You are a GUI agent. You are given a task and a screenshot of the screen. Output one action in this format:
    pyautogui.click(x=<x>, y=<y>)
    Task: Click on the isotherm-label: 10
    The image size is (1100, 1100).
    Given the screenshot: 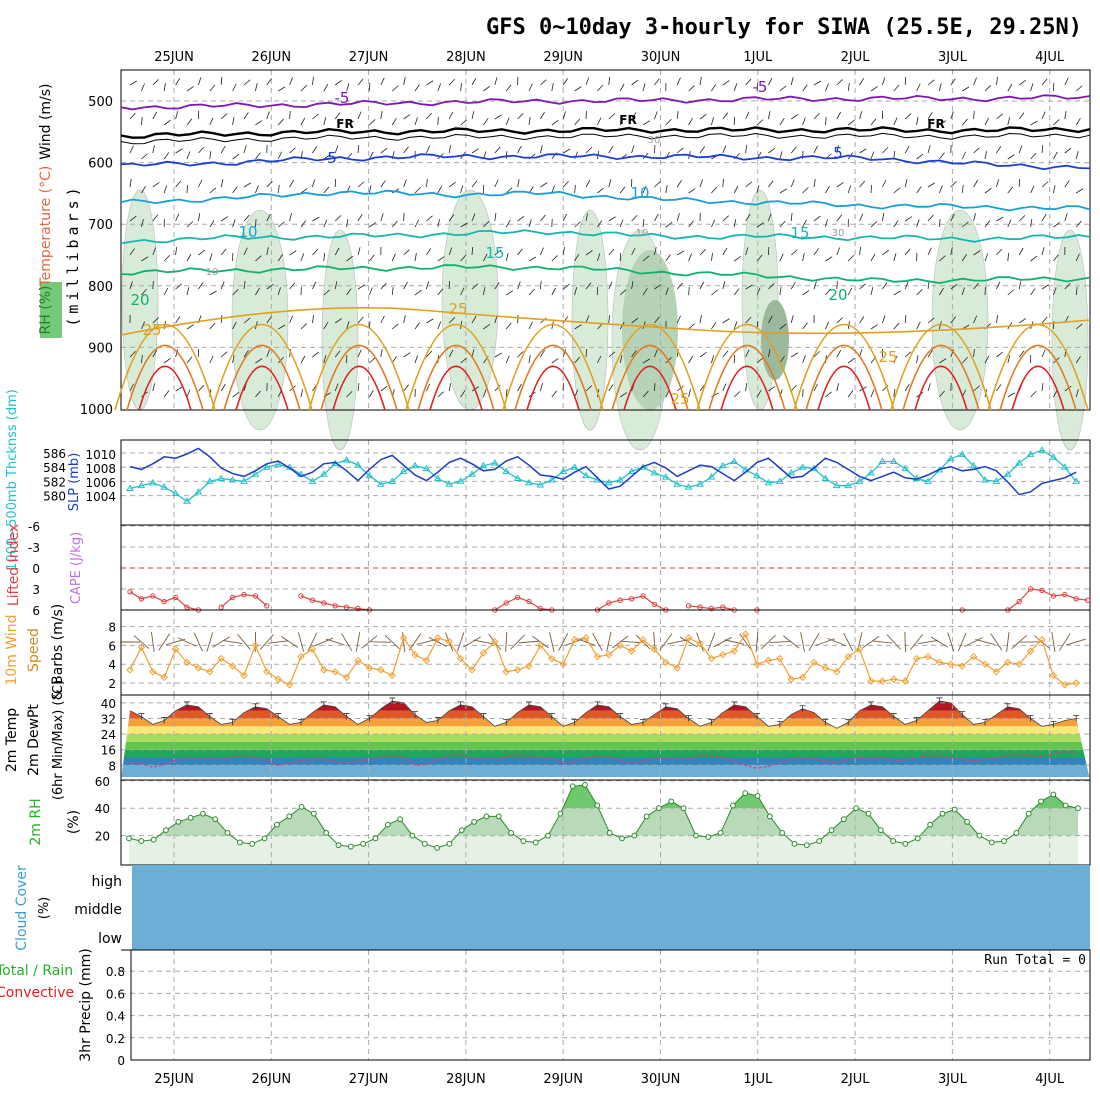 What is the action you would take?
    pyautogui.click(x=639, y=193)
    